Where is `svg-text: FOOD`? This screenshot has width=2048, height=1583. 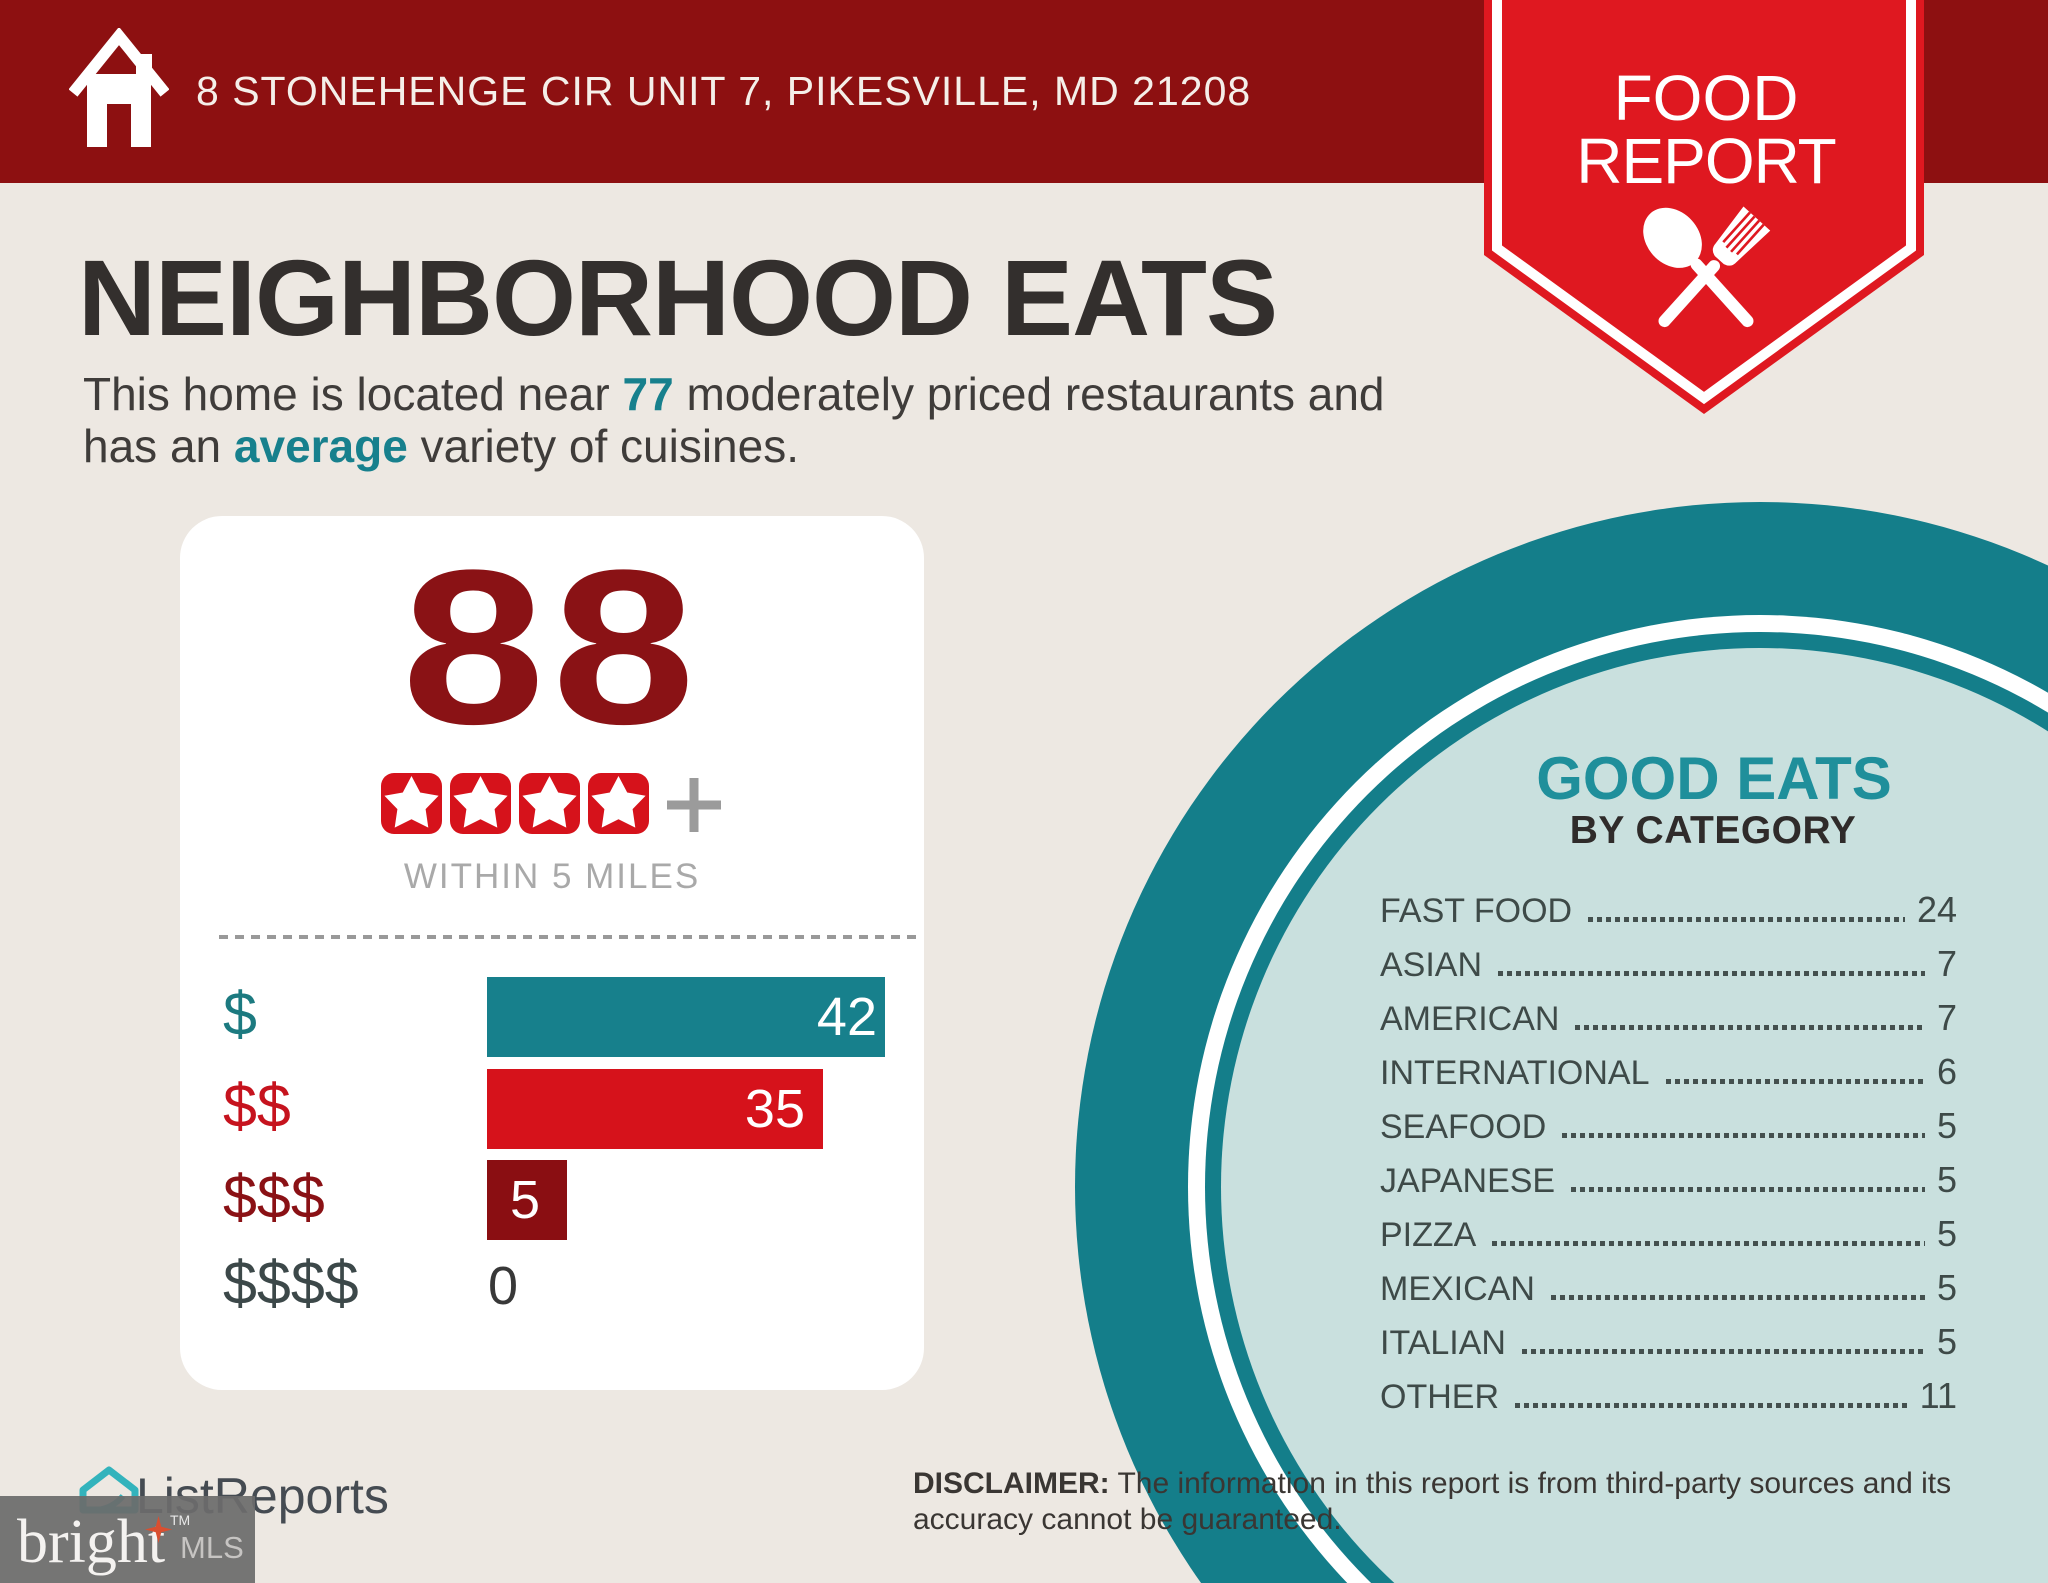
svg-text: FOOD is located at coordinates (1706, 98).